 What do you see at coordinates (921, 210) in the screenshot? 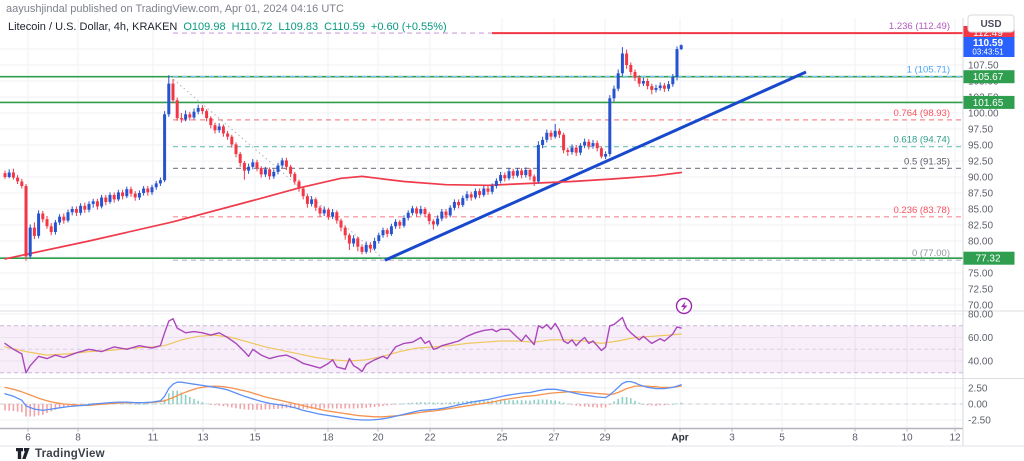
I see `fib-label: 0.236 (83.78)` at bounding box center [921, 210].